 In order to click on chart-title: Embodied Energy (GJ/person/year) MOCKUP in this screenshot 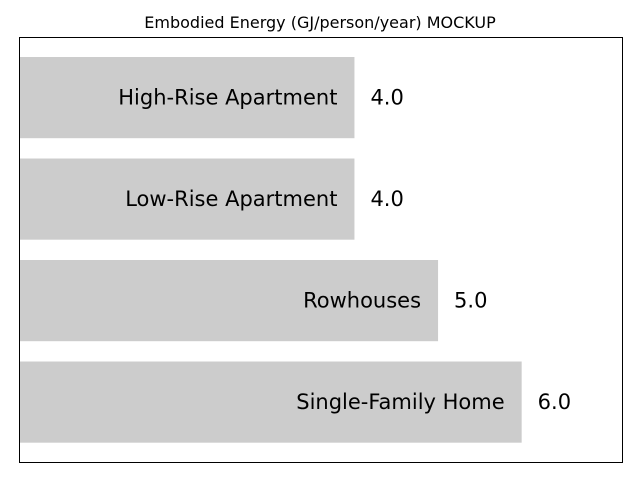, I will do `click(320, 22)`.